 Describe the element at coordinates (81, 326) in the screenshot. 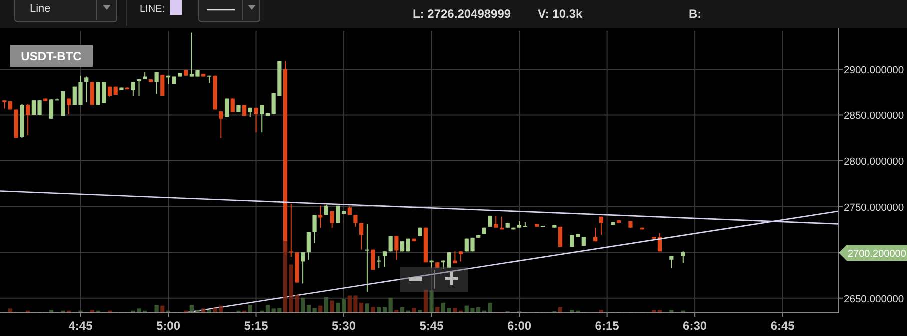

I see `x-tick-label: 4:45` at that location.